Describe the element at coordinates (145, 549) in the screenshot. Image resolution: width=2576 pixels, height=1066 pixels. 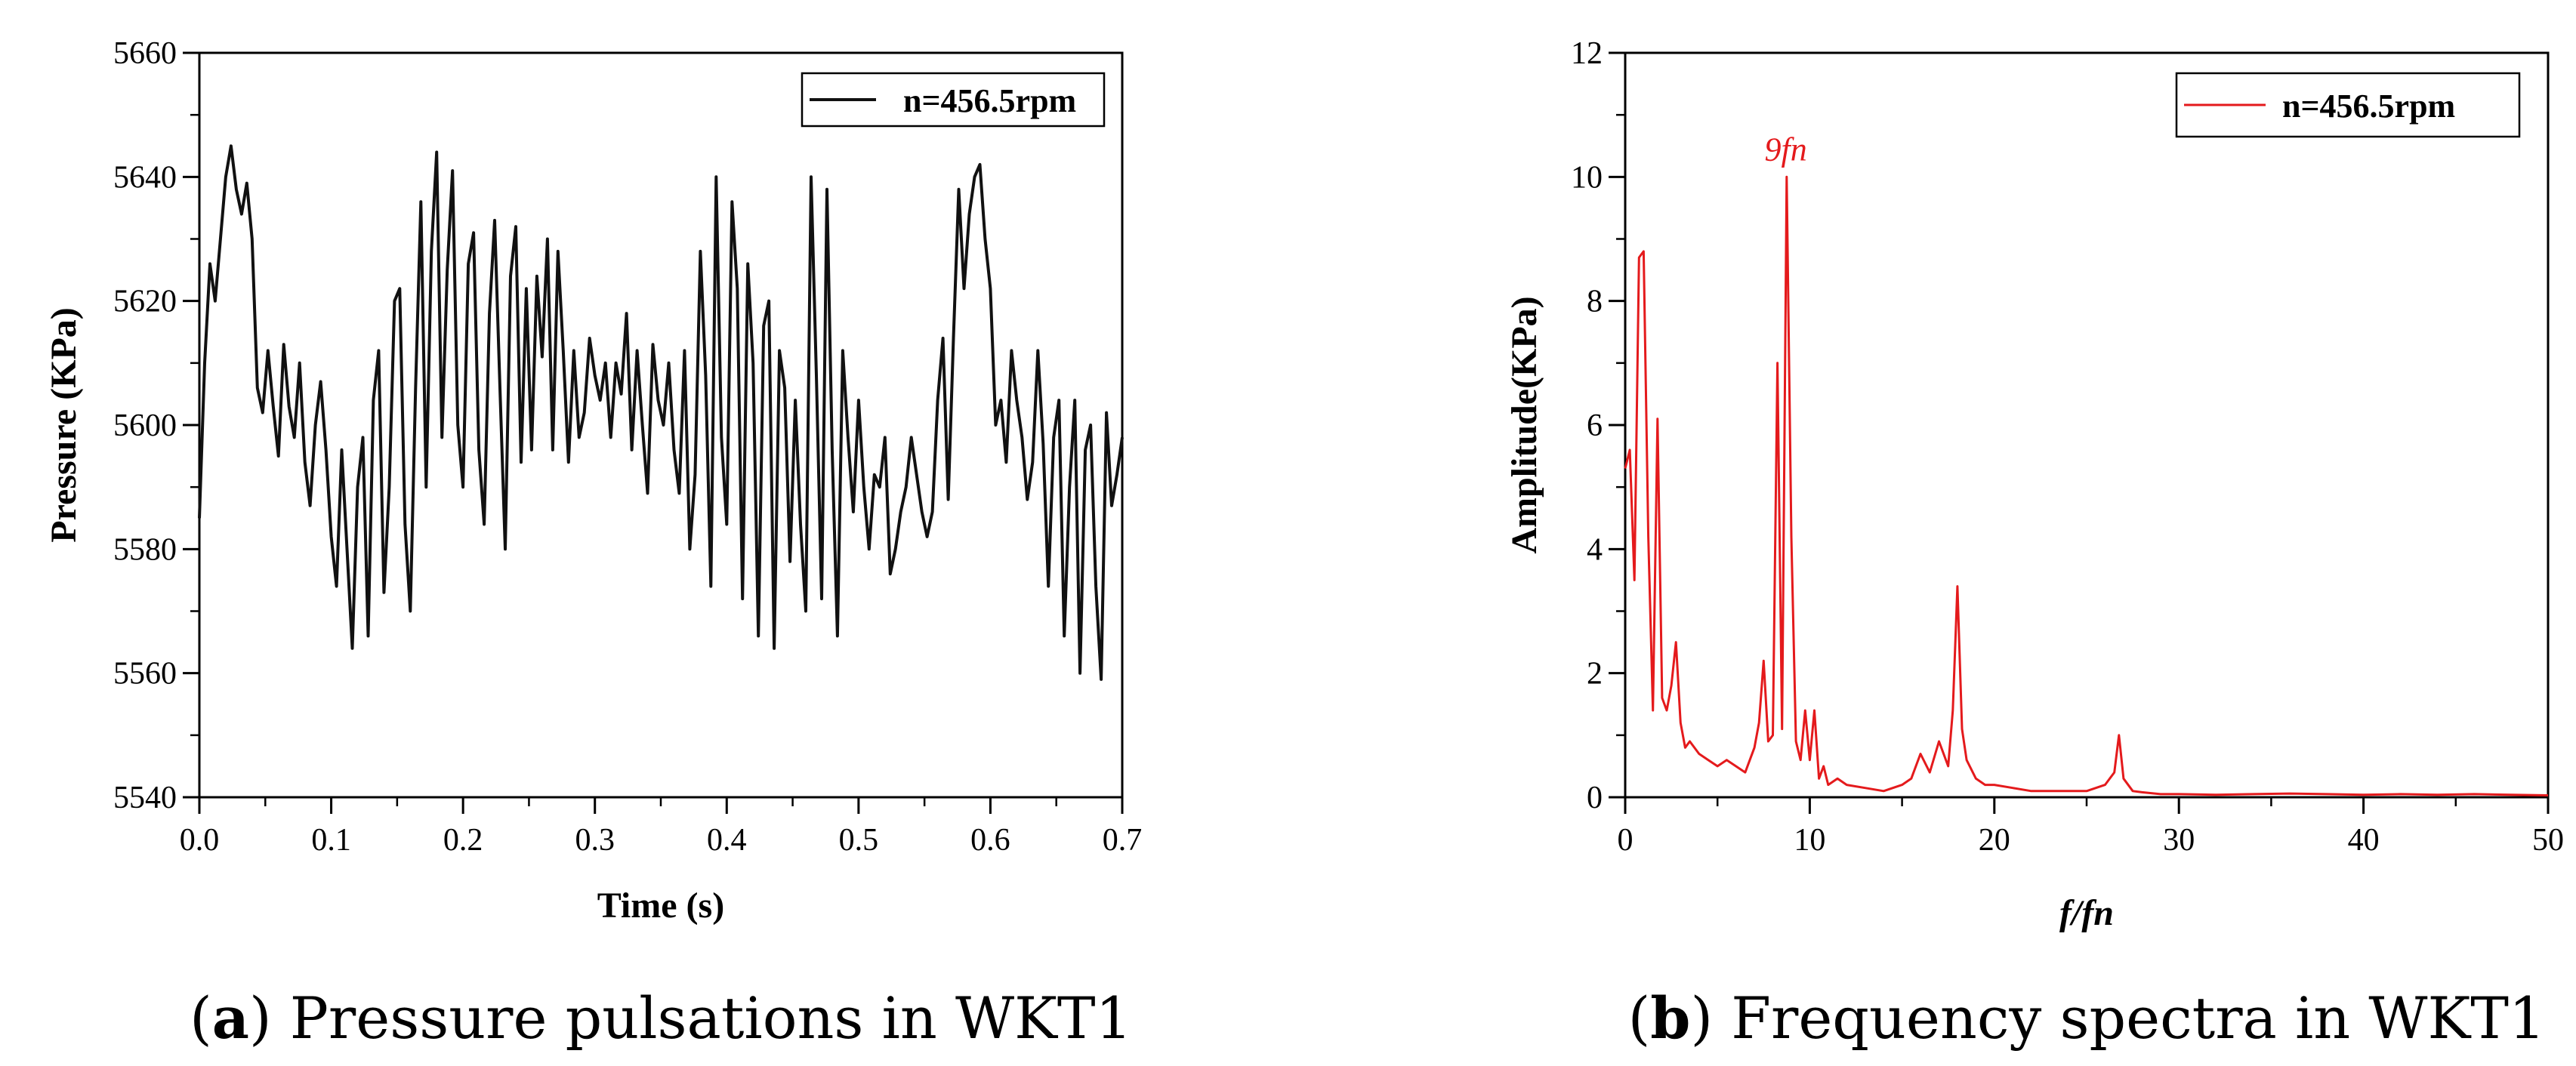
I see `y-tick-label: 5580` at that location.